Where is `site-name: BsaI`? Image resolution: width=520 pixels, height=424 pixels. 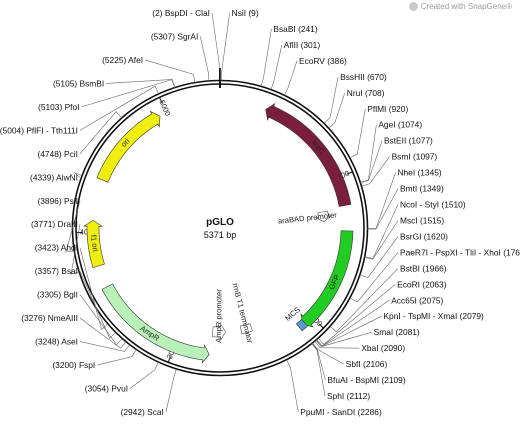
site-name: BsaI is located at coordinates (69, 271).